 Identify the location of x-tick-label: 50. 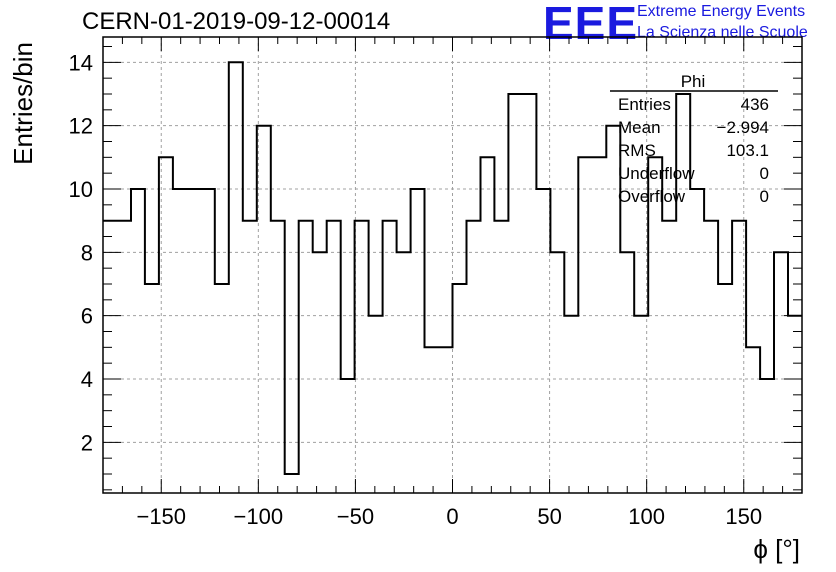
(549, 516).